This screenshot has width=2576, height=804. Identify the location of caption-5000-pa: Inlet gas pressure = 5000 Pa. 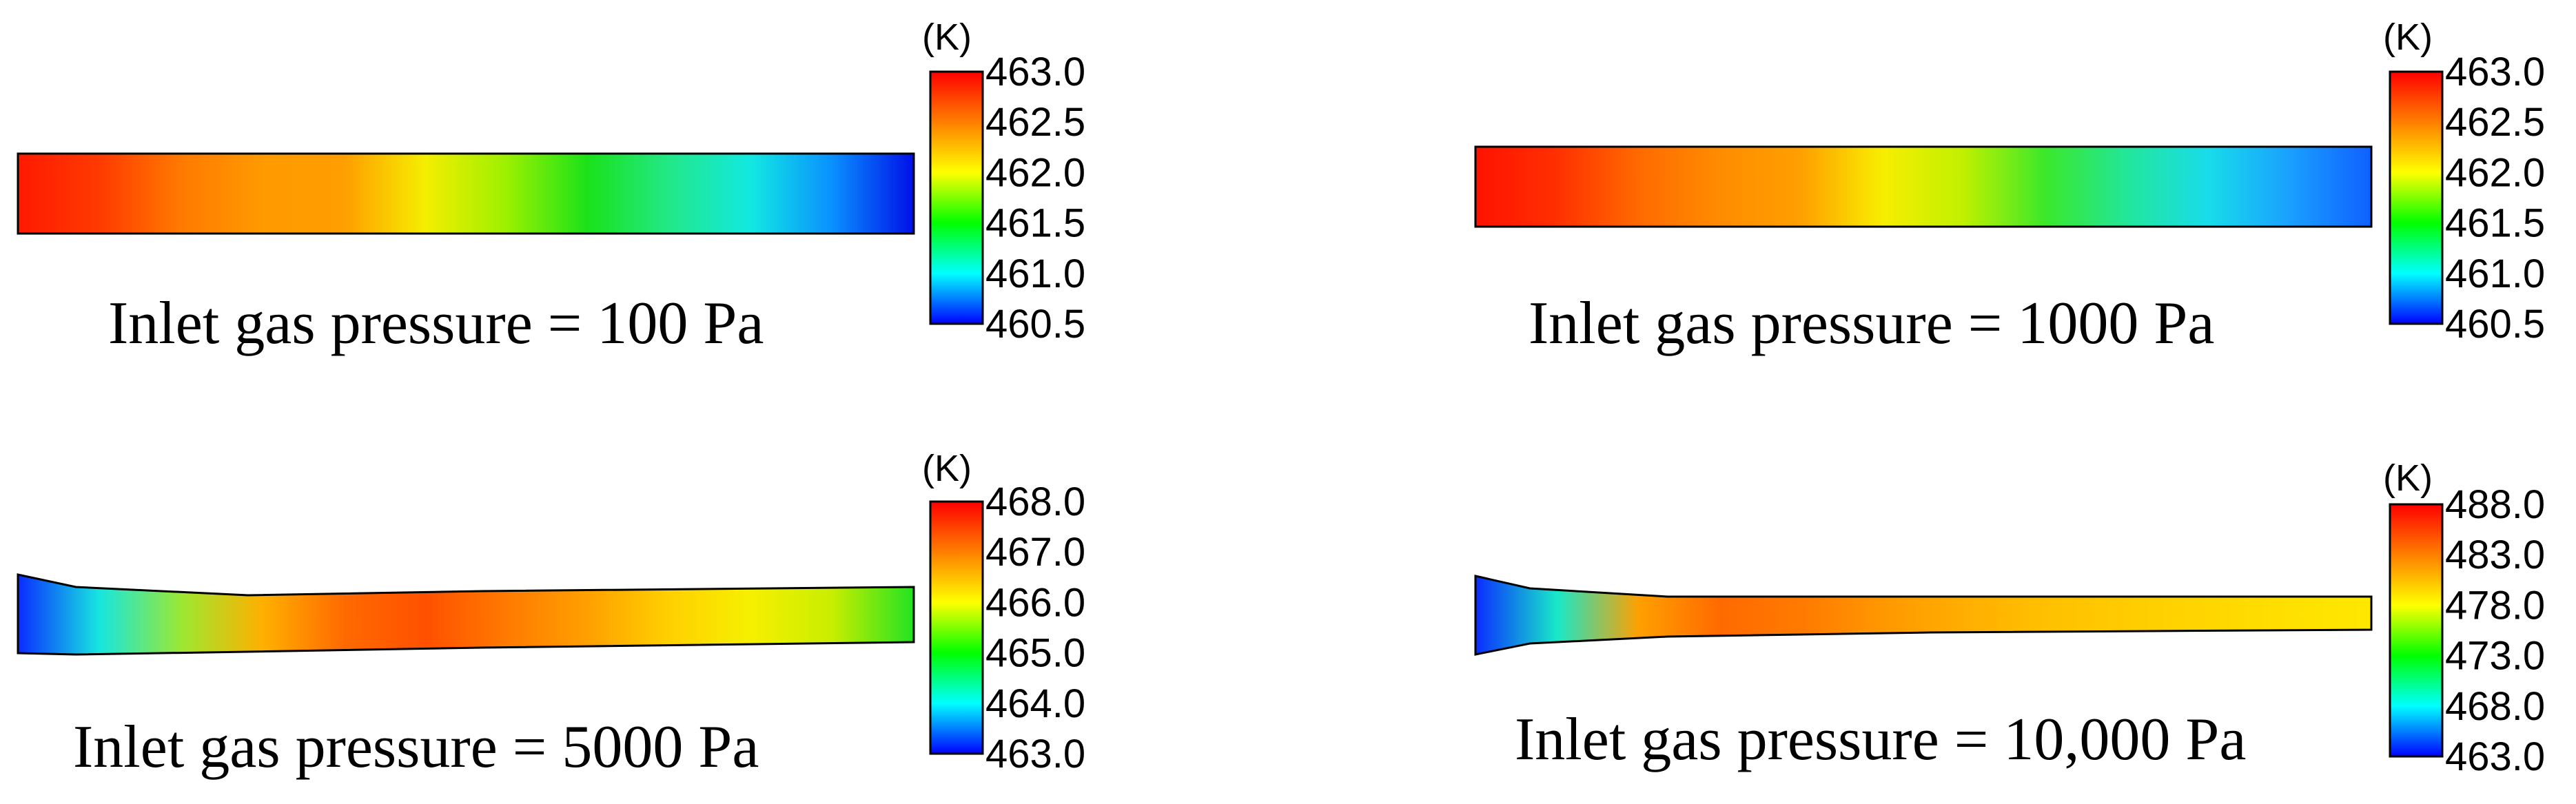
(416, 748).